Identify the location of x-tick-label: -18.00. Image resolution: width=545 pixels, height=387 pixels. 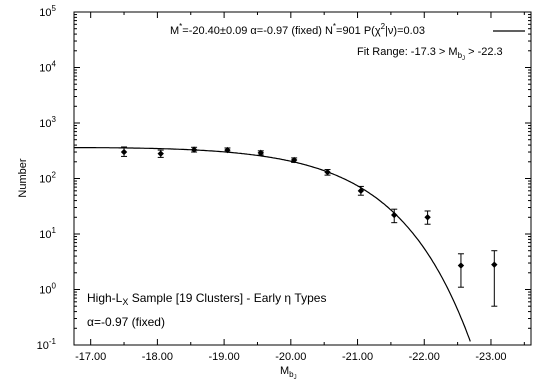
(157, 357).